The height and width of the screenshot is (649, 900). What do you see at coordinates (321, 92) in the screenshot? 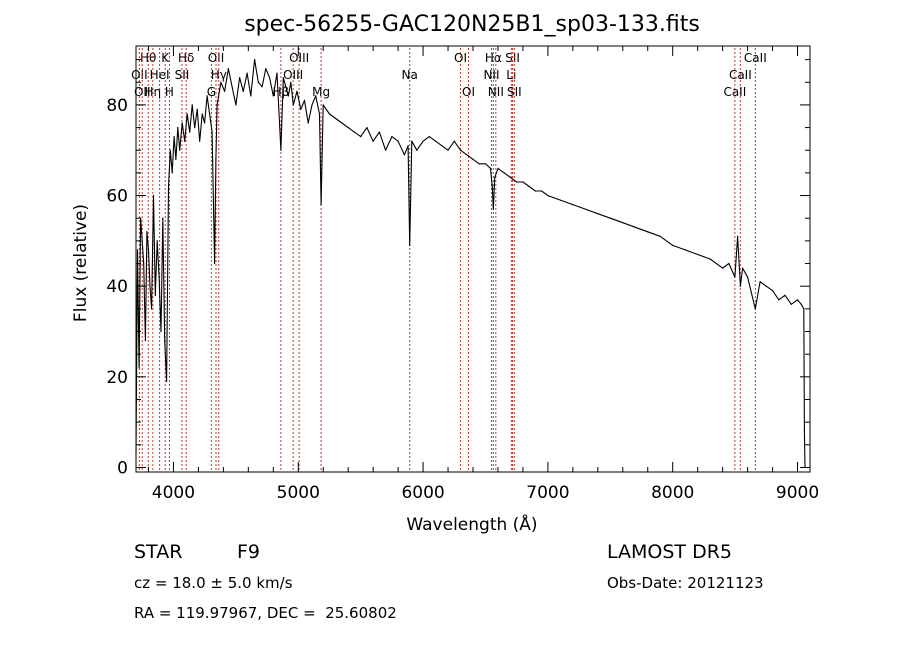
I see `marker-label: Mg` at bounding box center [321, 92].